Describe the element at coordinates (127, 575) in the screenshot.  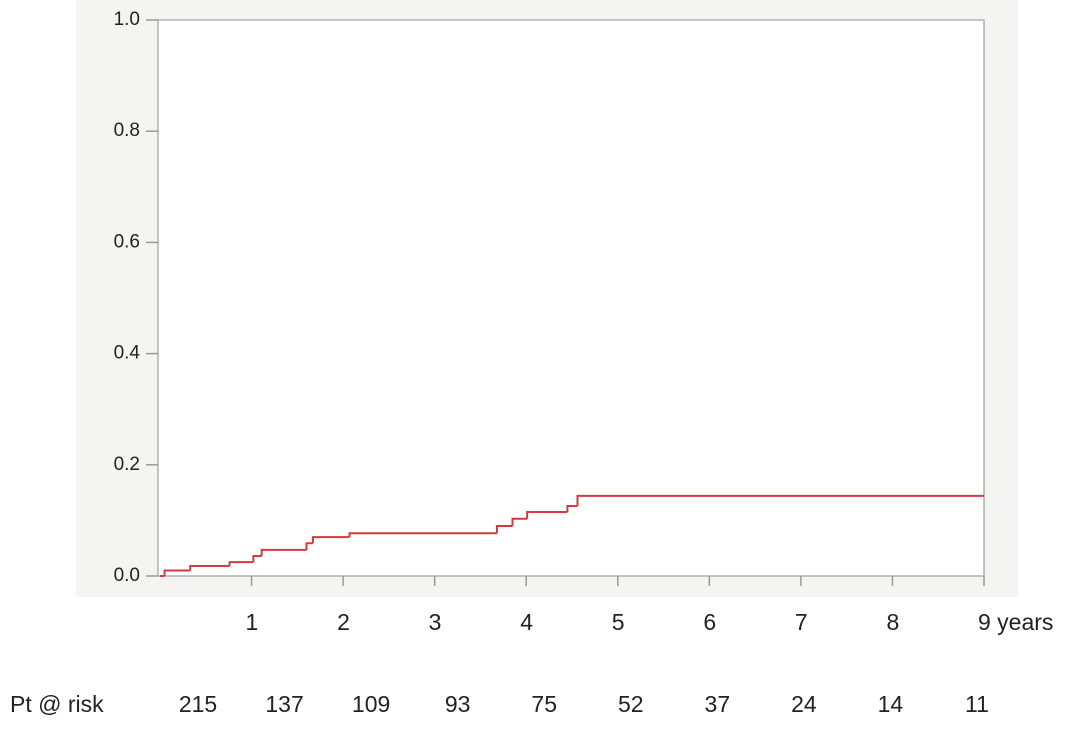
I see `y-tick-label: 0.0` at that location.